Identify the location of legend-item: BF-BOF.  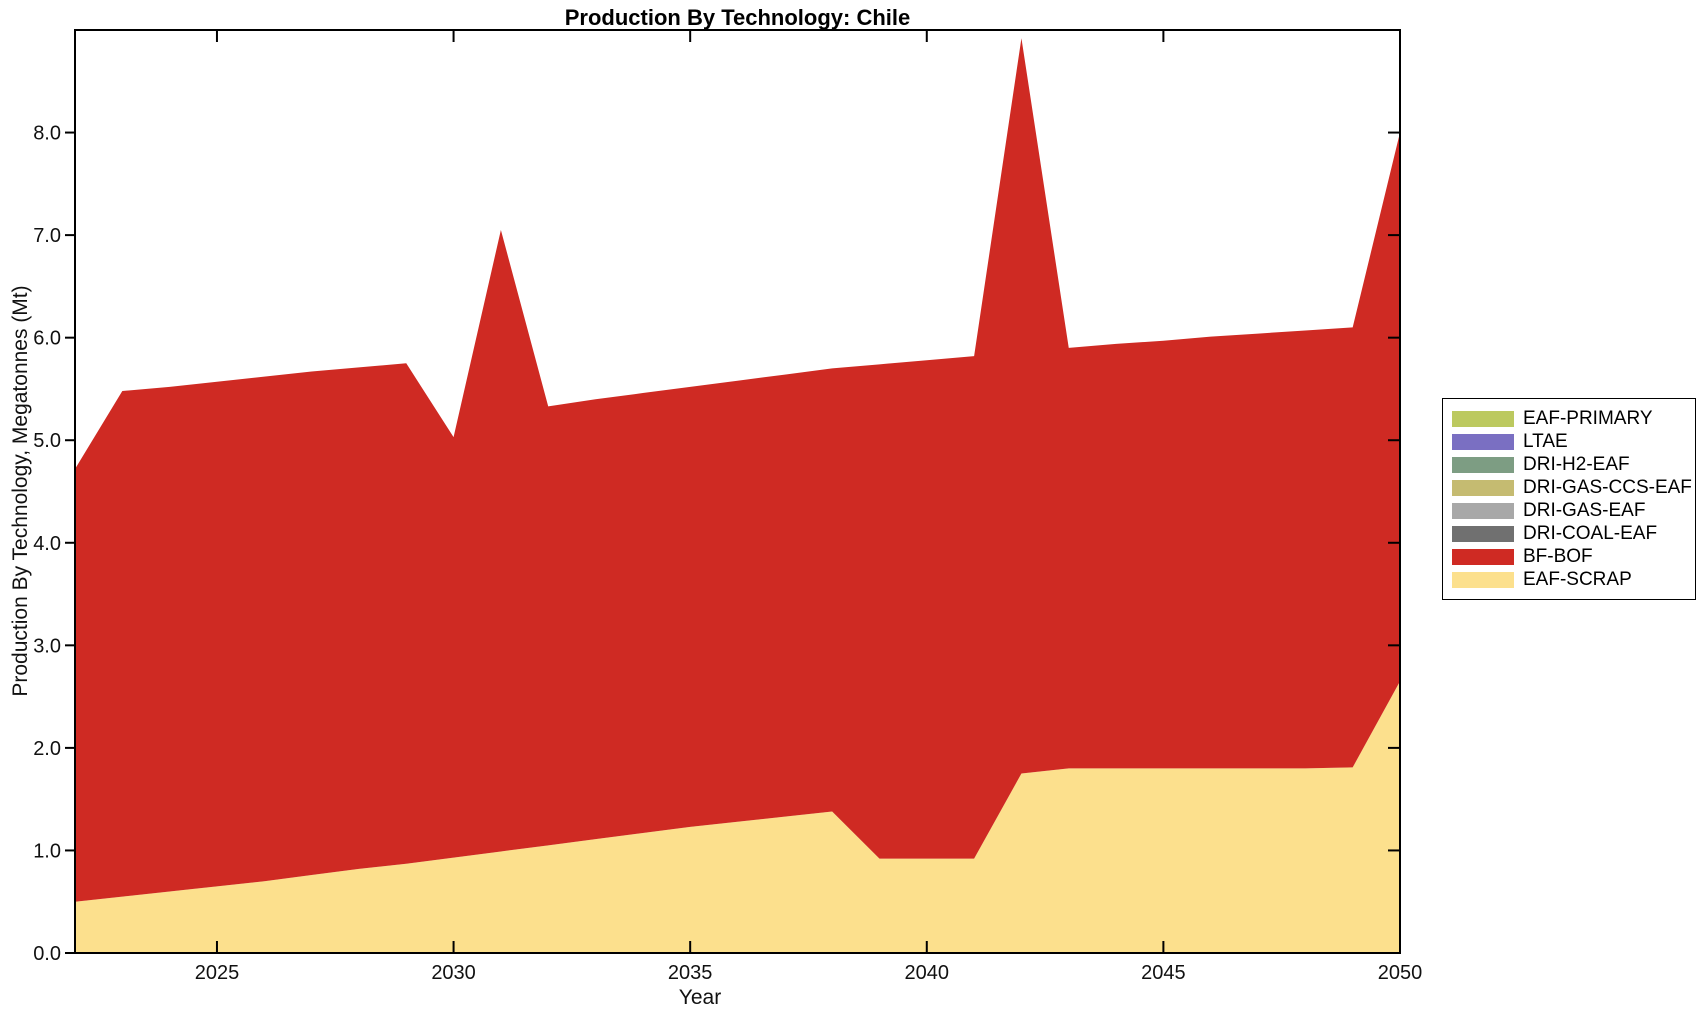
(1571, 556).